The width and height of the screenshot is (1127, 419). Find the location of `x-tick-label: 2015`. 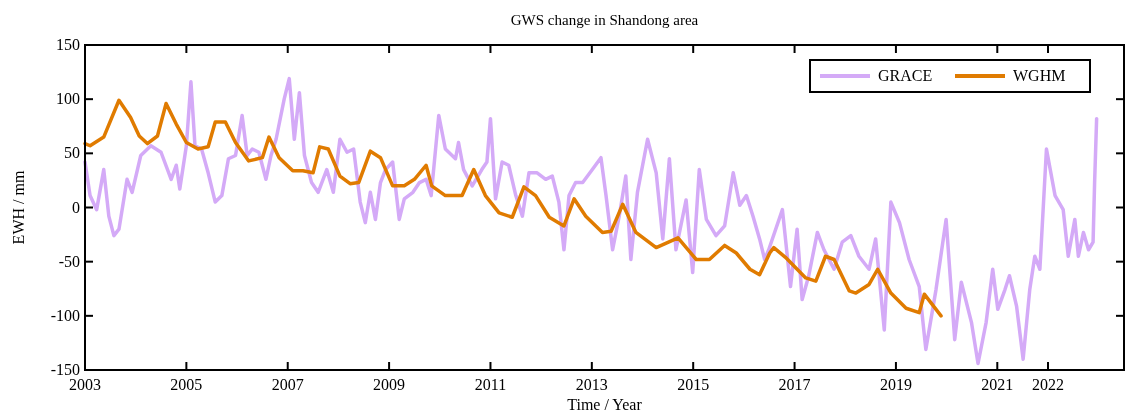

x-tick-label: 2015 is located at coordinates (693, 384).